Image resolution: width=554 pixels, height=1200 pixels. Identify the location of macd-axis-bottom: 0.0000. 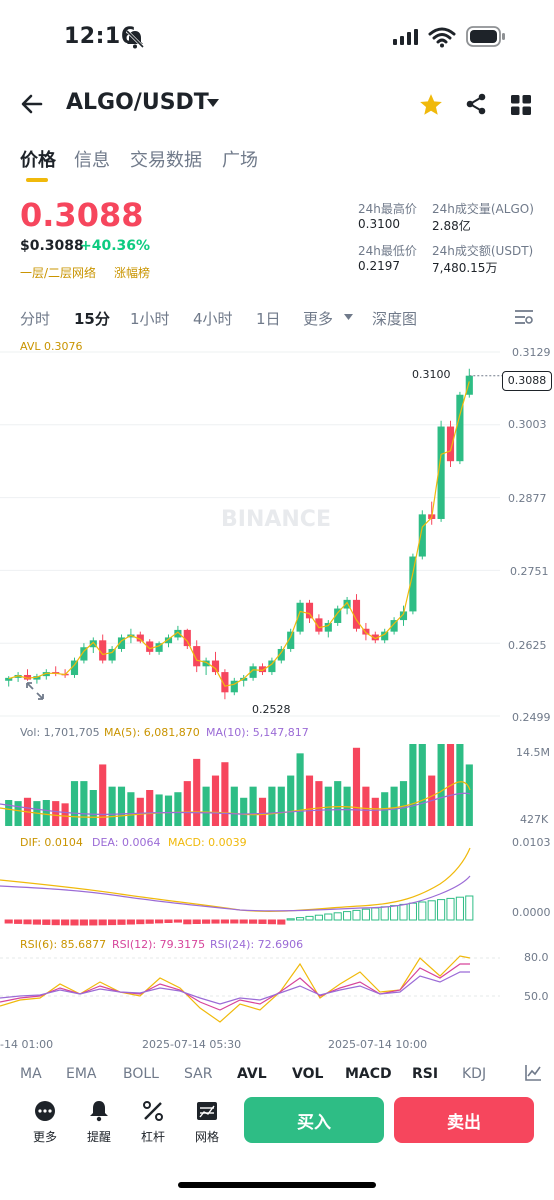
(531, 912).